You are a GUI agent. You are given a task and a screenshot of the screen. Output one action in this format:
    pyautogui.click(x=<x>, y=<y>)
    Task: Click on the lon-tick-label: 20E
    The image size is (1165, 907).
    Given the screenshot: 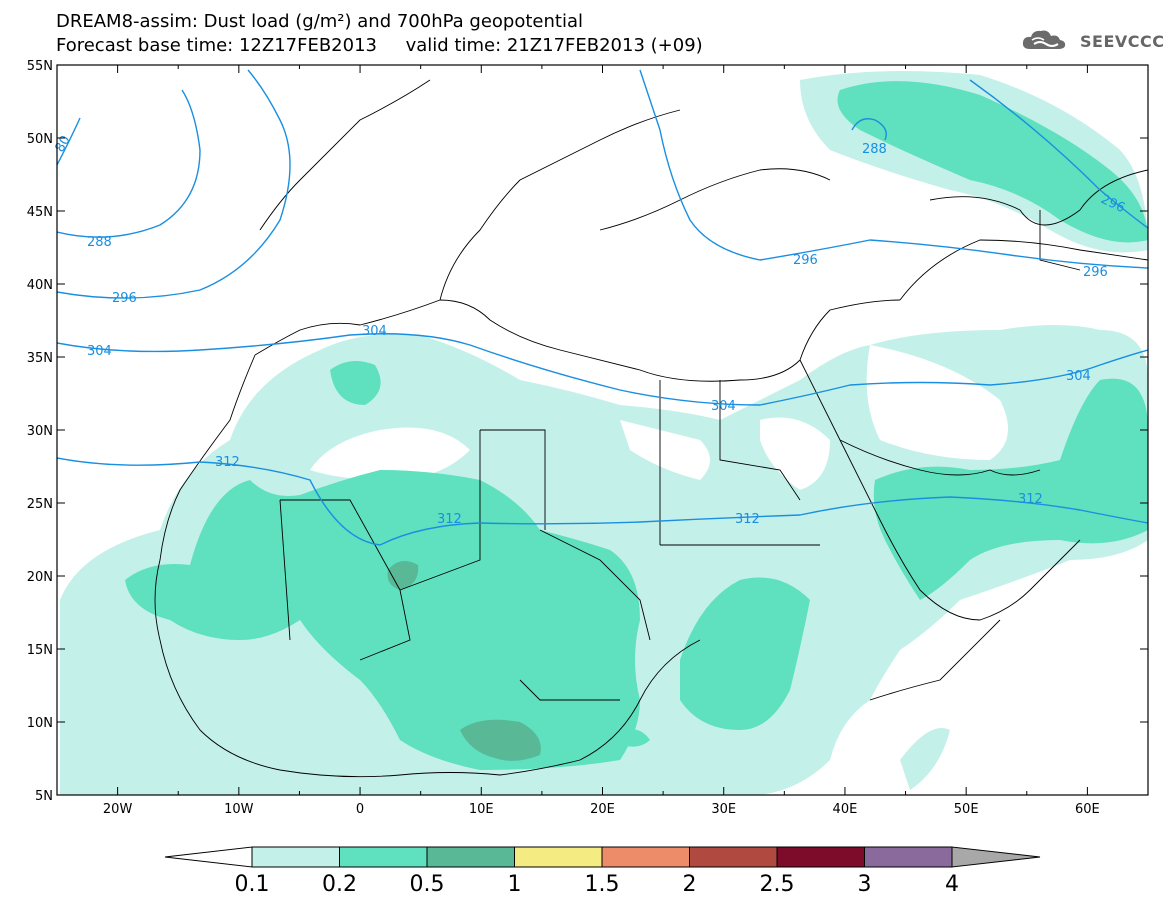 What is the action you would take?
    pyautogui.click(x=602, y=809)
    